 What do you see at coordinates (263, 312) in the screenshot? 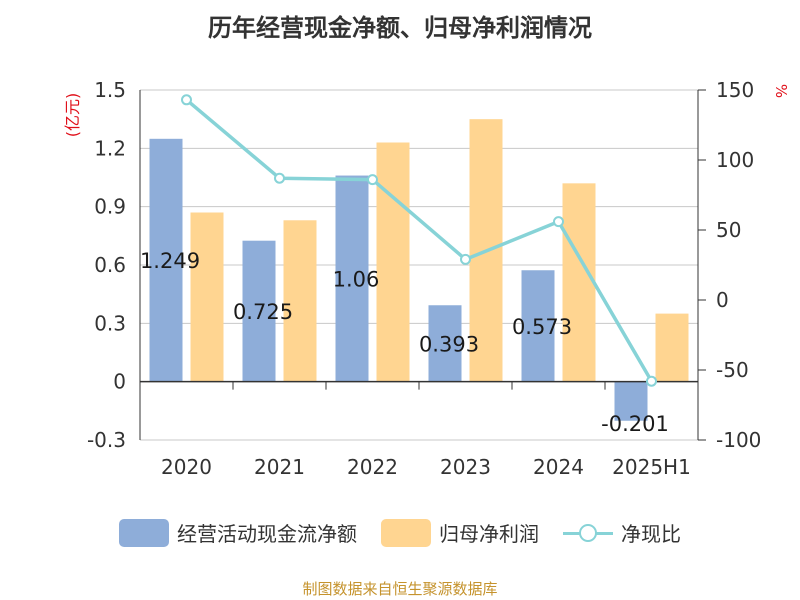
I see `data-label-cashflow: 0.725` at bounding box center [263, 312].